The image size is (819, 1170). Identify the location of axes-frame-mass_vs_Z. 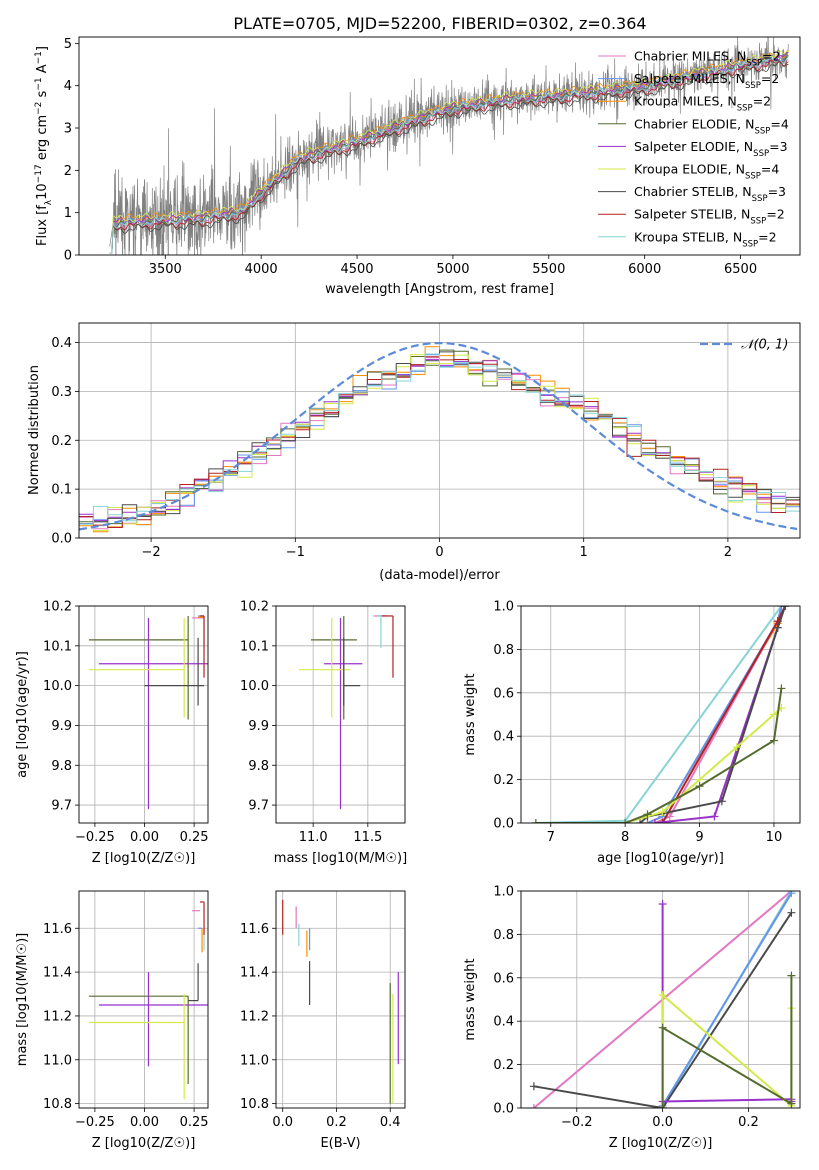
(143, 999).